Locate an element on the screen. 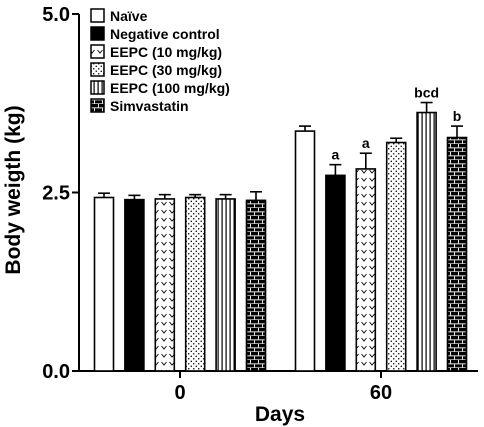  legend-swatch-negative-control is located at coordinates (97, 33).